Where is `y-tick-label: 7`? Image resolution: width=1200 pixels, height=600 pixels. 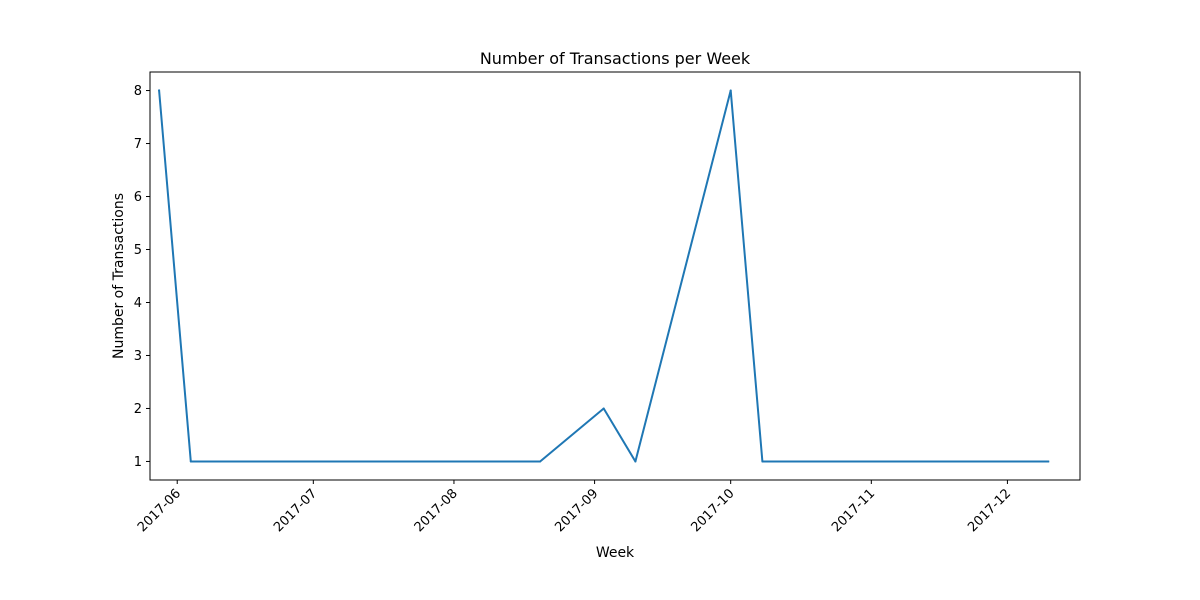
y-tick-label: 7 is located at coordinates (138, 144).